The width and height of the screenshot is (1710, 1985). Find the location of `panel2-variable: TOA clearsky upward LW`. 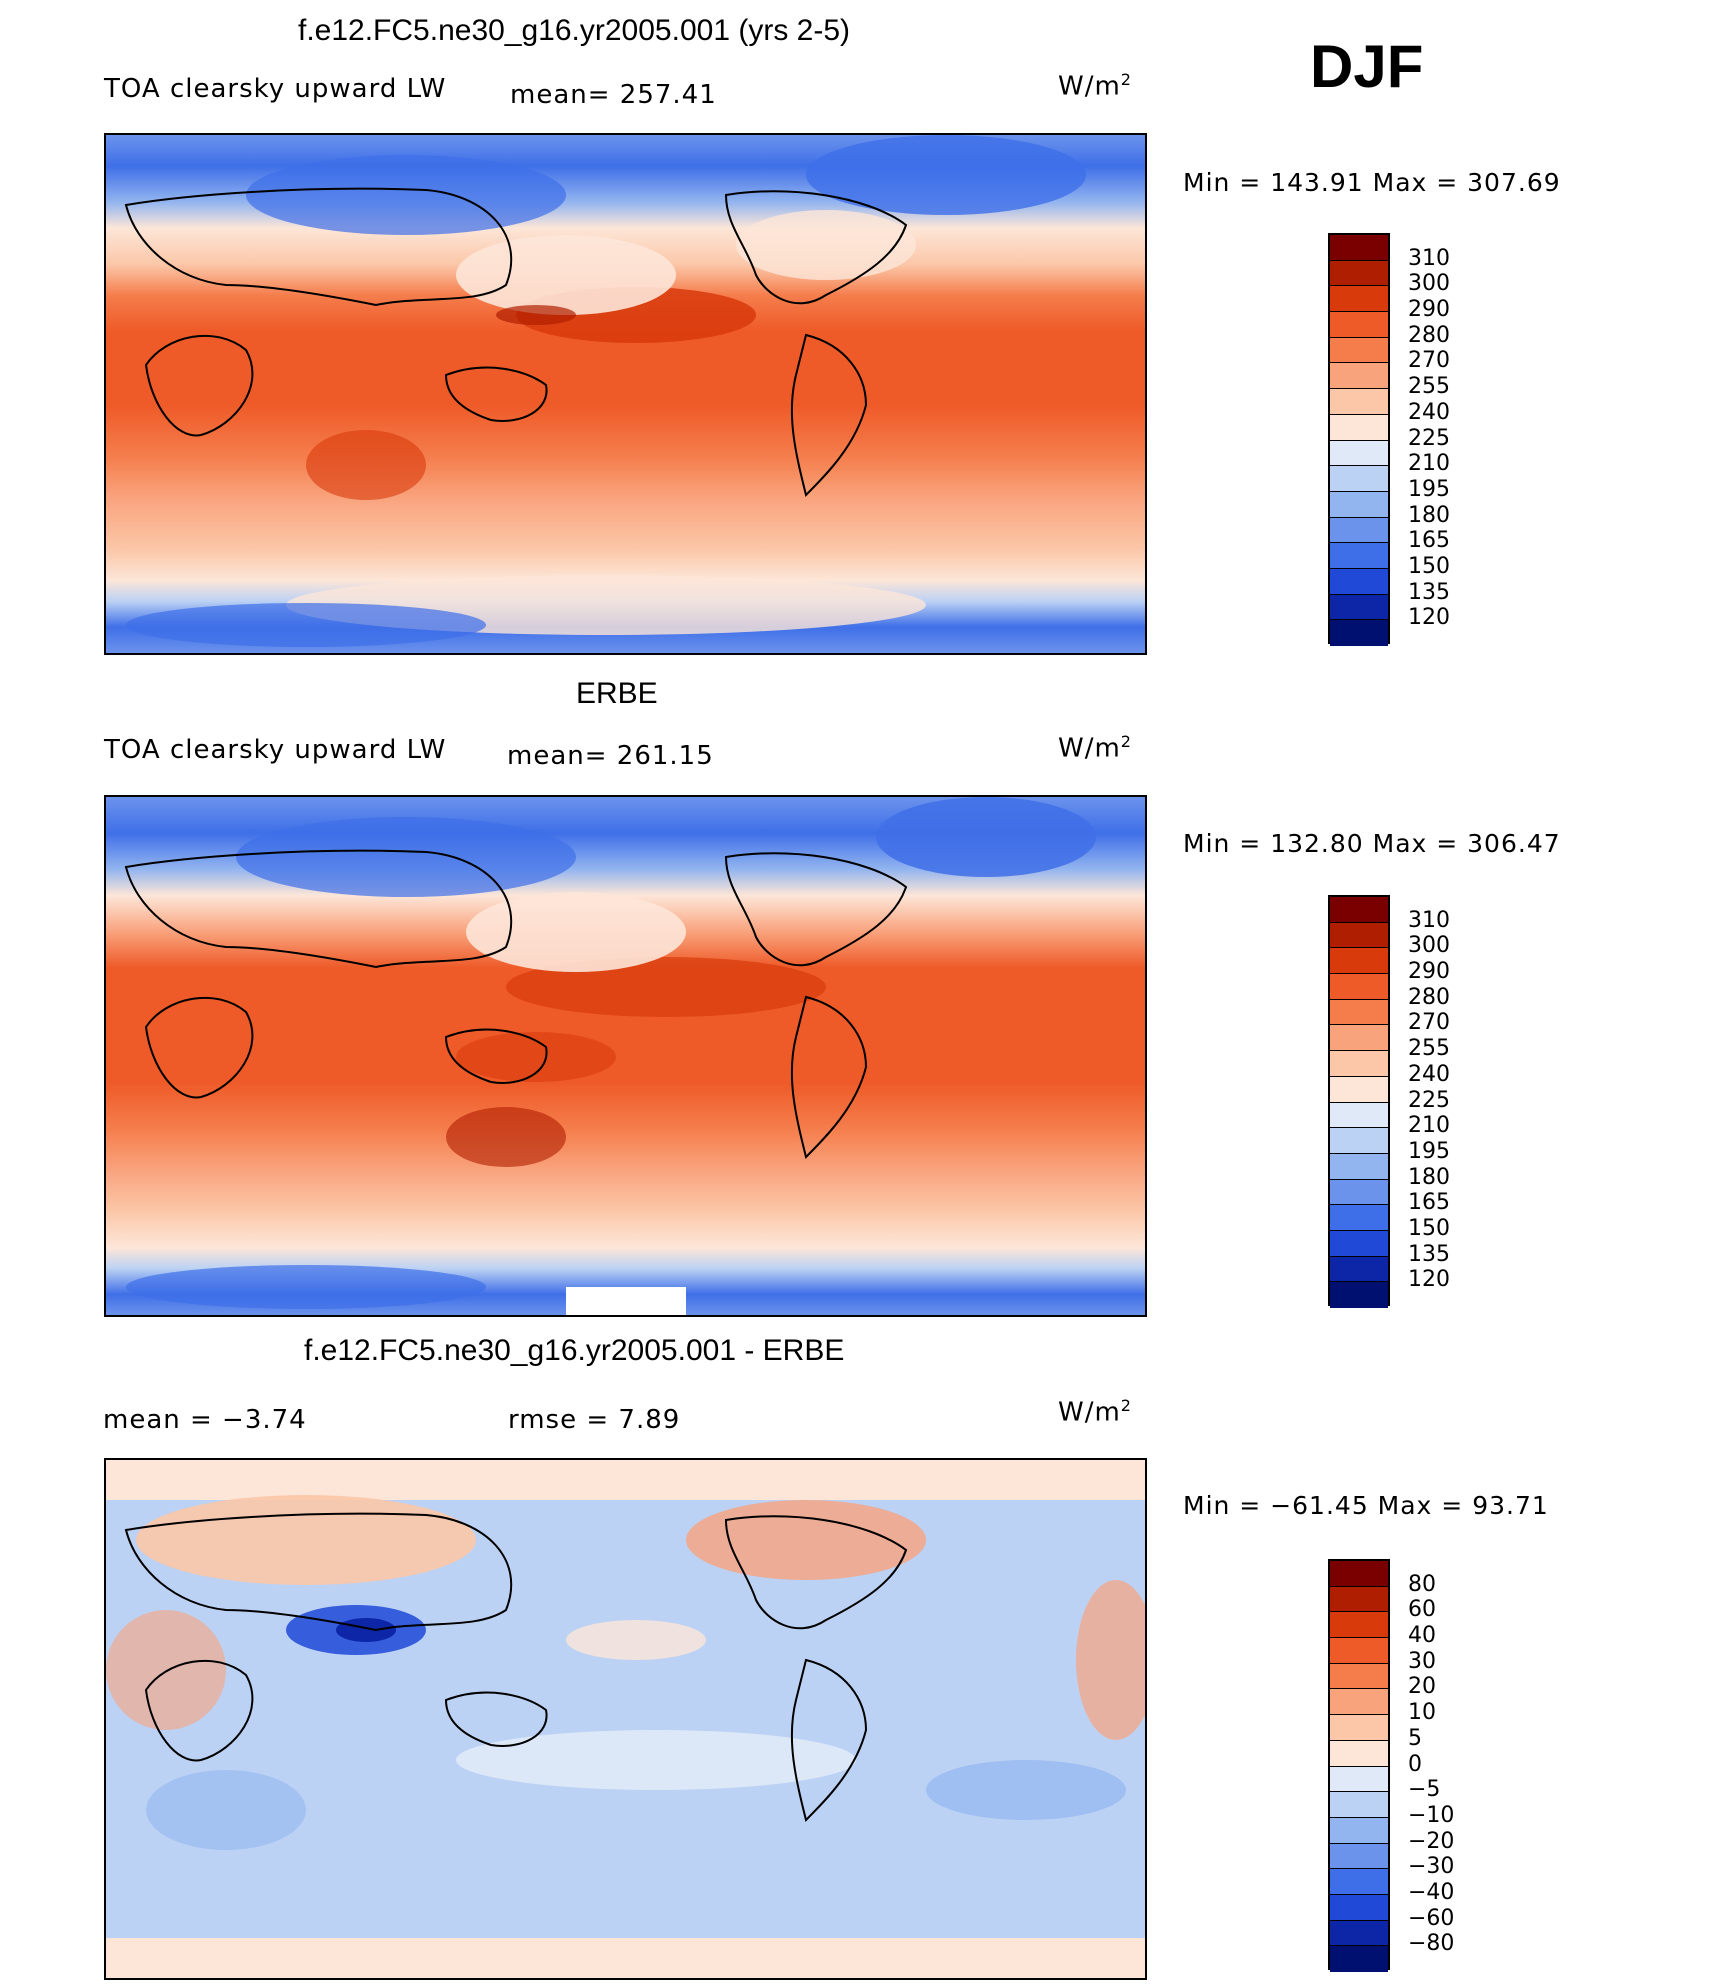

panel2-variable: TOA clearsky upward LW is located at coordinates (275, 750).